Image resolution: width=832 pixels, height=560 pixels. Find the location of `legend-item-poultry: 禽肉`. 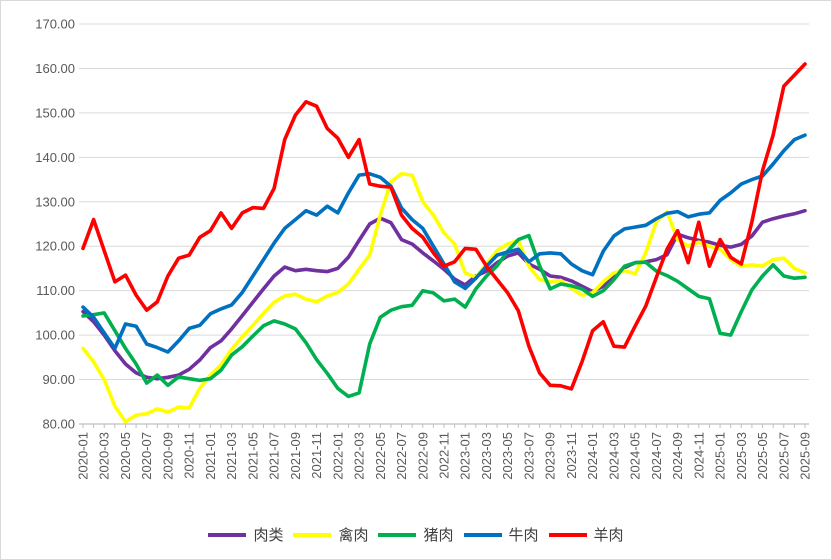

legend-item-poultry: 禽肉 is located at coordinates (330, 534).